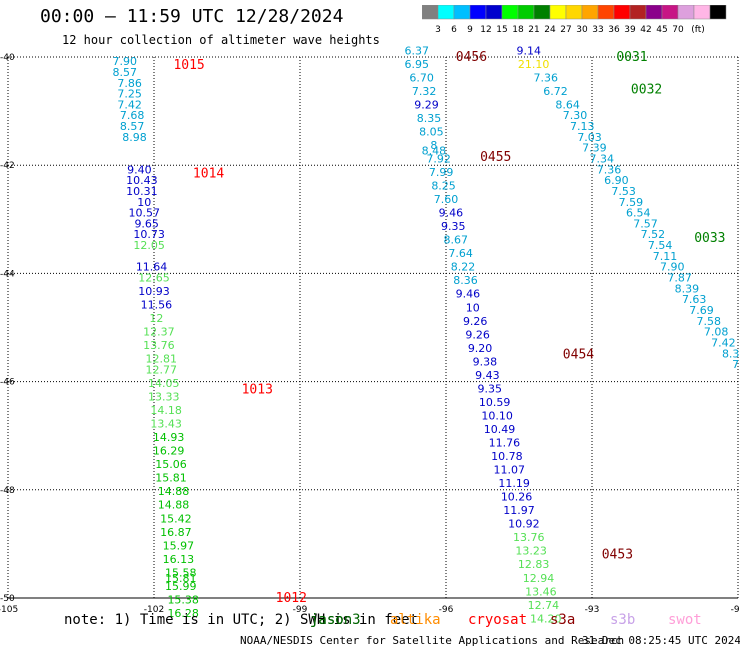 This screenshot has height=650, width=740. What do you see at coordinates (630, 30) in the screenshot?
I see `scale-label: 39` at bounding box center [630, 30].